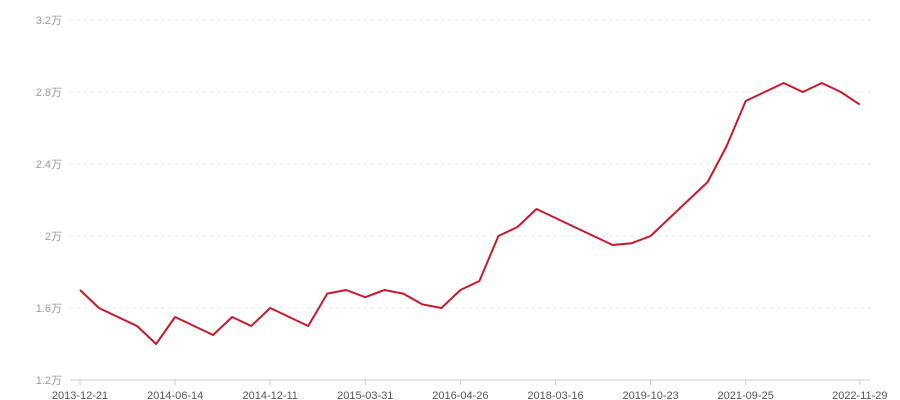 This screenshot has height=400, width=900. What do you see at coordinates (175, 395) in the screenshot?
I see `x-tick-label: 2014-06-14` at bounding box center [175, 395].